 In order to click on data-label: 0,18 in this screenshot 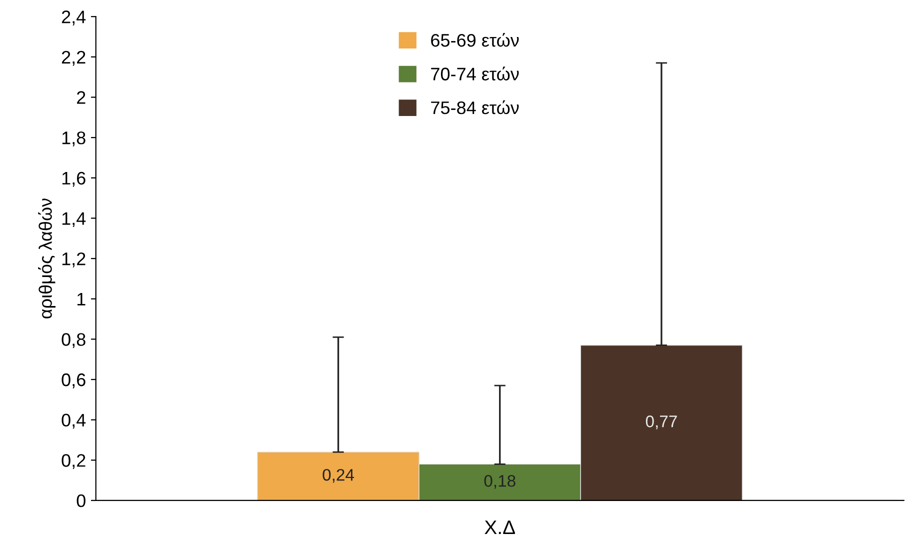, I will do `click(500, 481)`.